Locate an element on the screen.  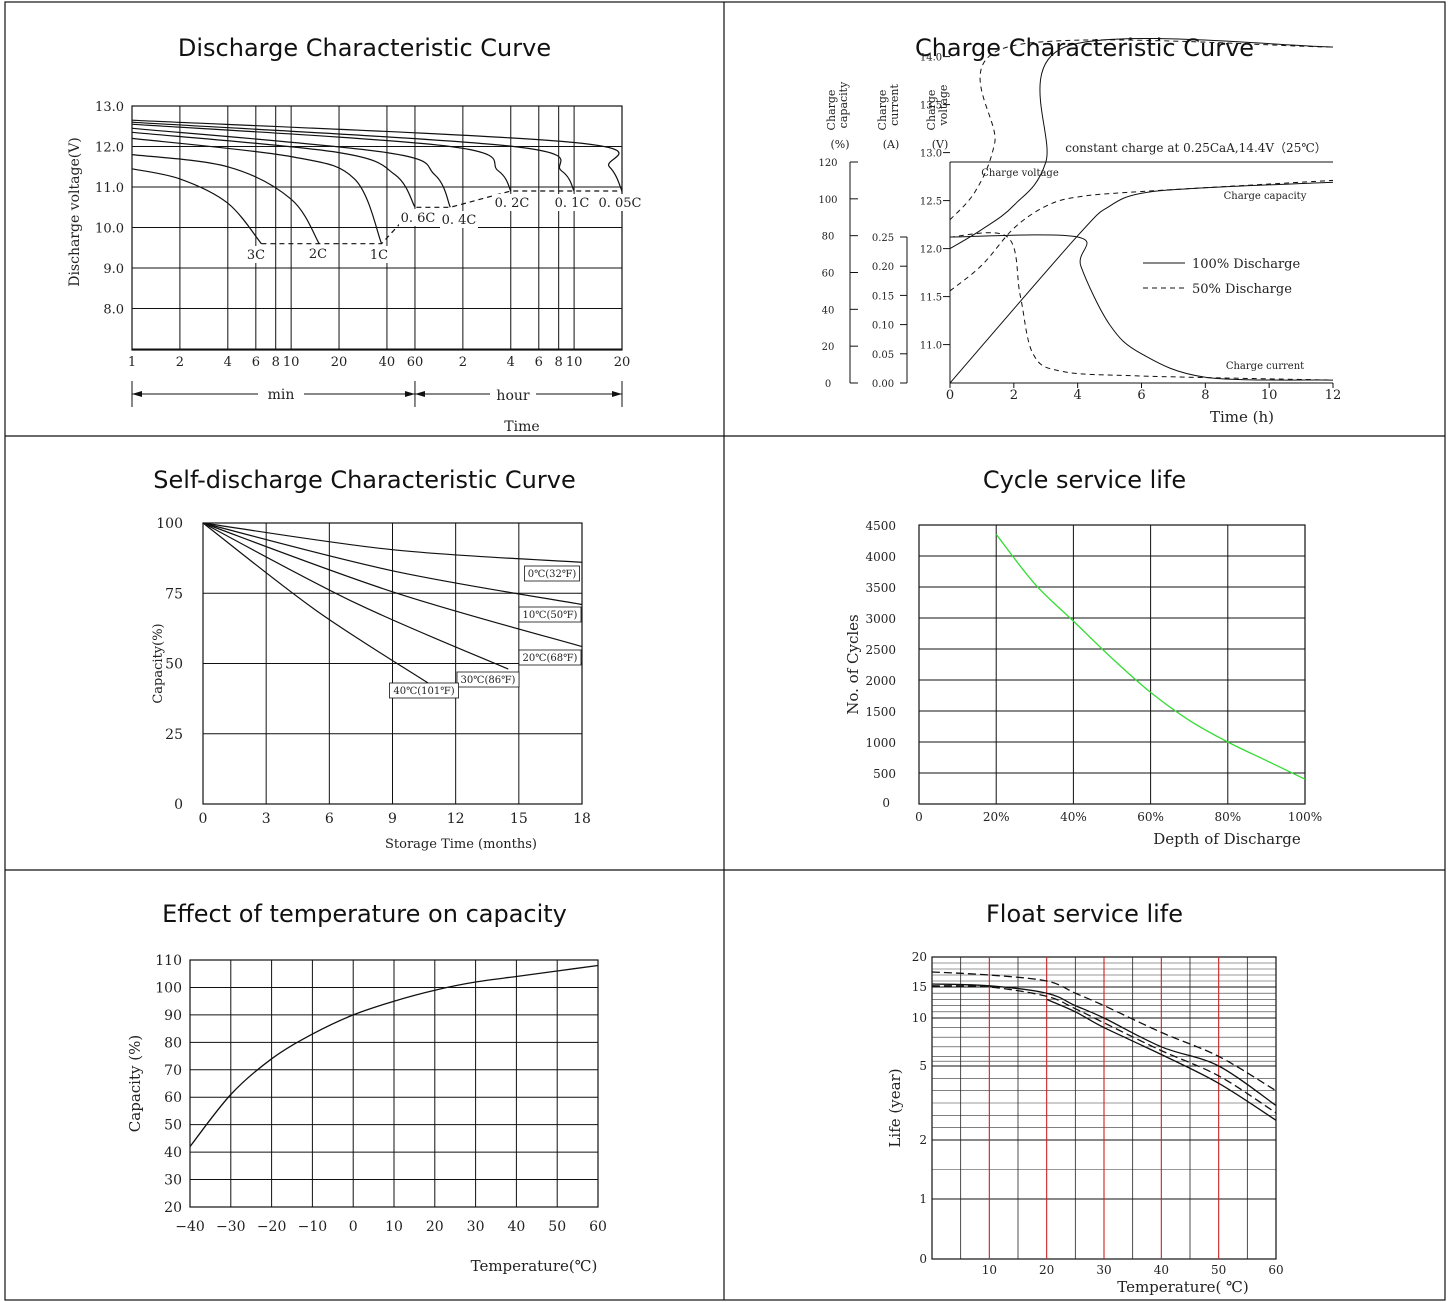
discharge-x-tick: 8 is located at coordinates (276, 362).